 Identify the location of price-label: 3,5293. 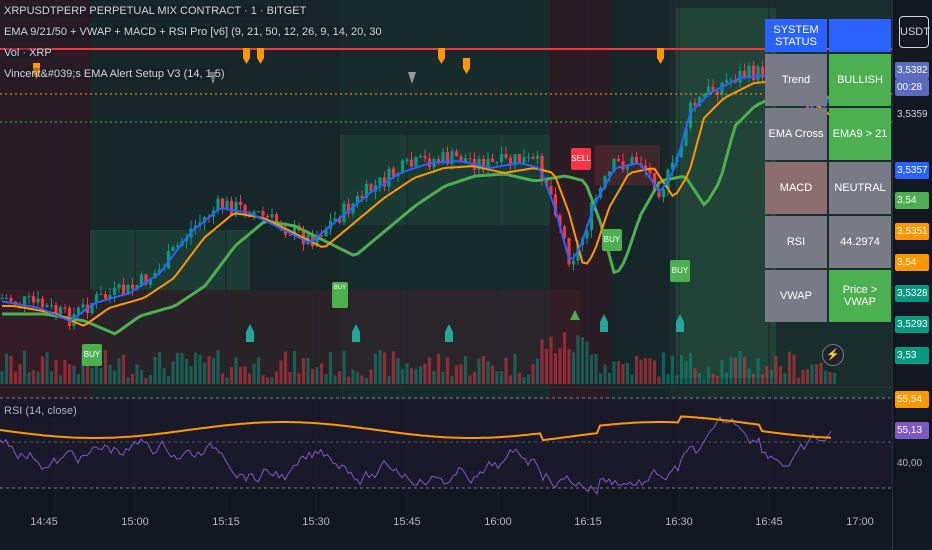
(912, 324).